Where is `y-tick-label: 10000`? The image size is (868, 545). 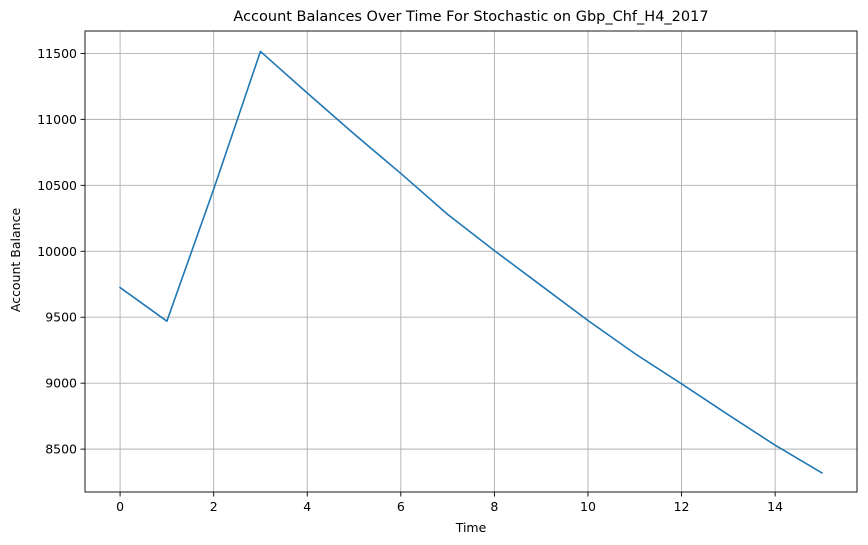 y-tick-label: 10000 is located at coordinates (57, 251).